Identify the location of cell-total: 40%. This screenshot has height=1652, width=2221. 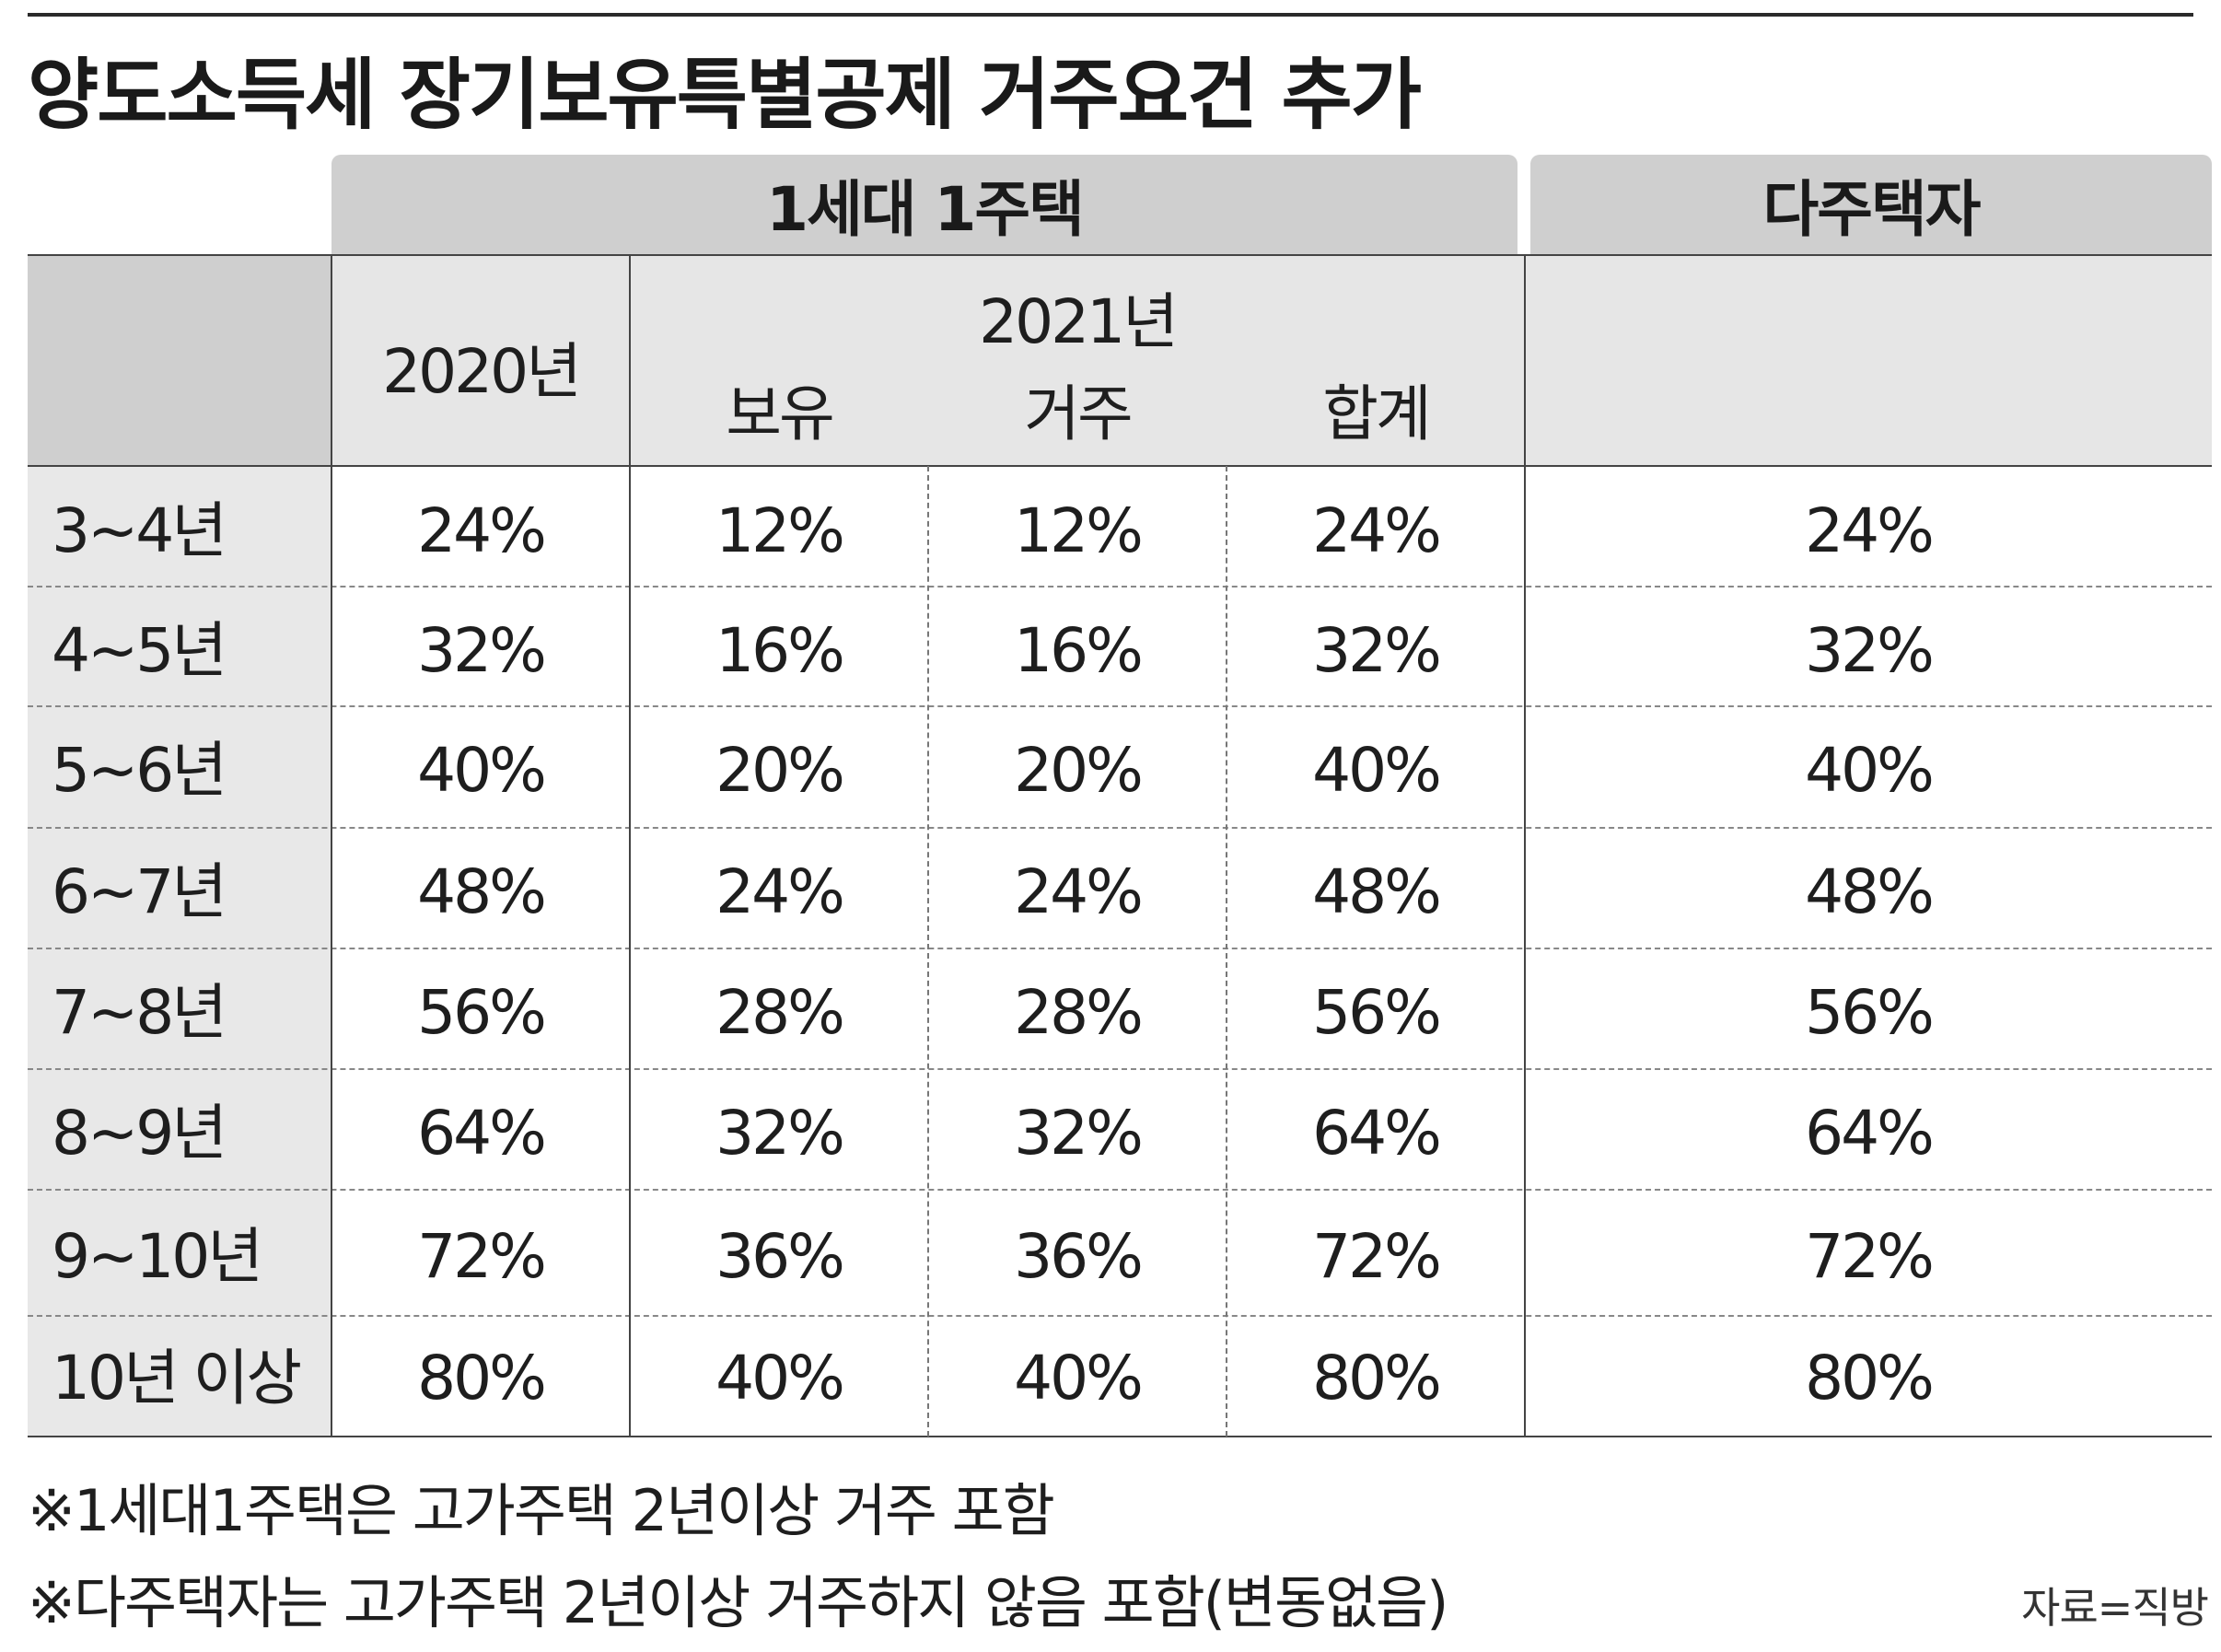
(1377, 770).